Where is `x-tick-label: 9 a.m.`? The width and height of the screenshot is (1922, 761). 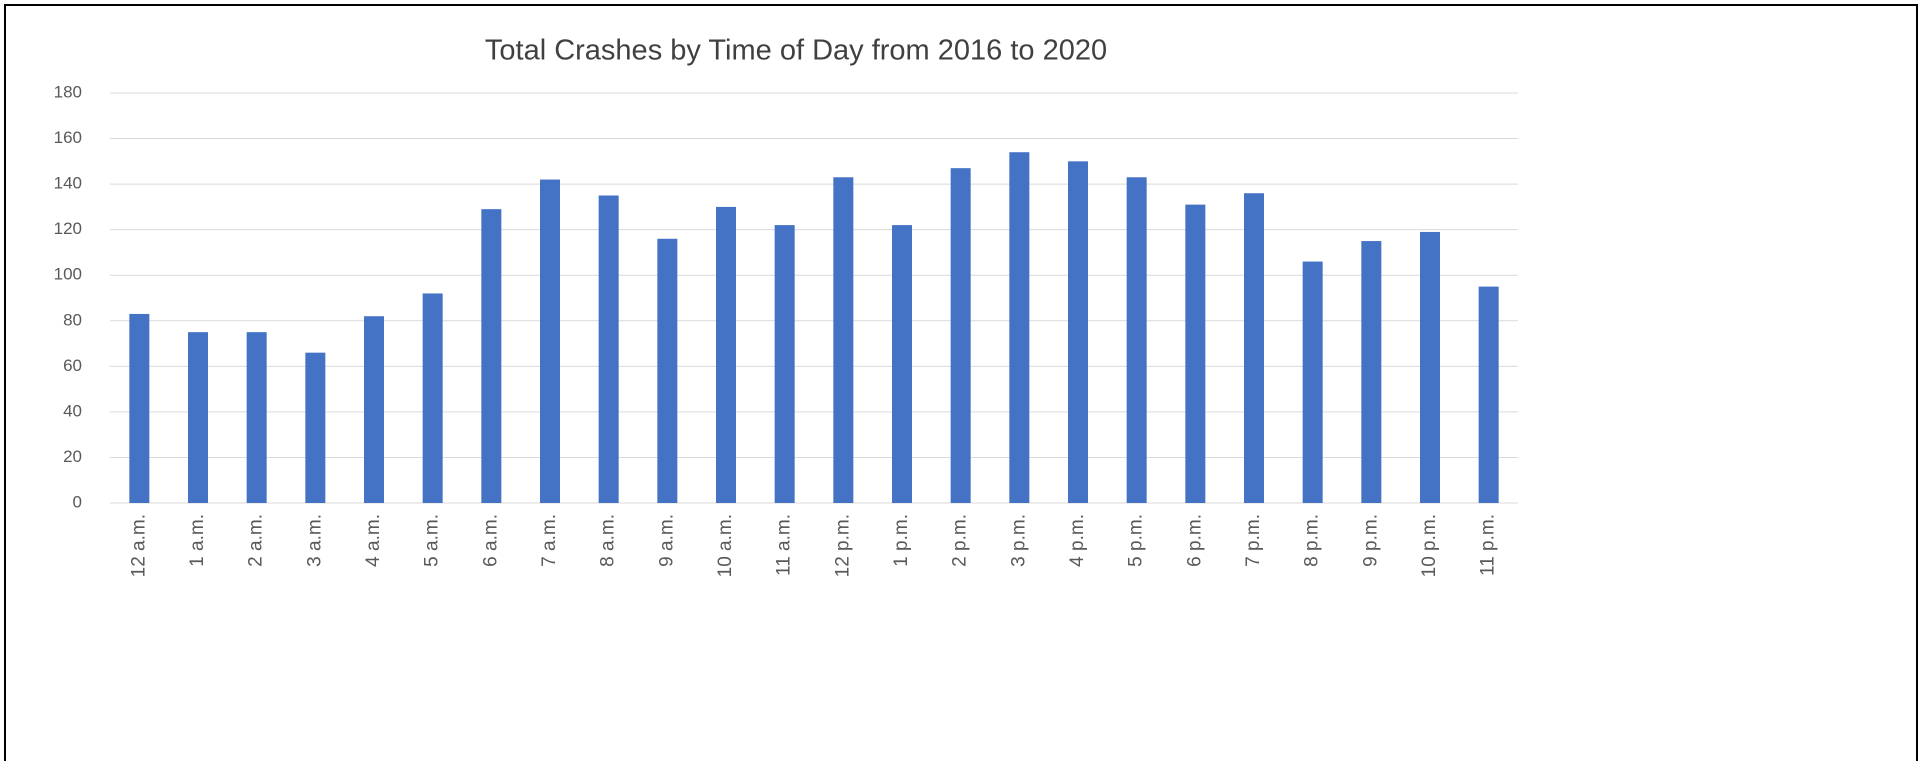
x-tick-label: 9 a.m. is located at coordinates (666, 540).